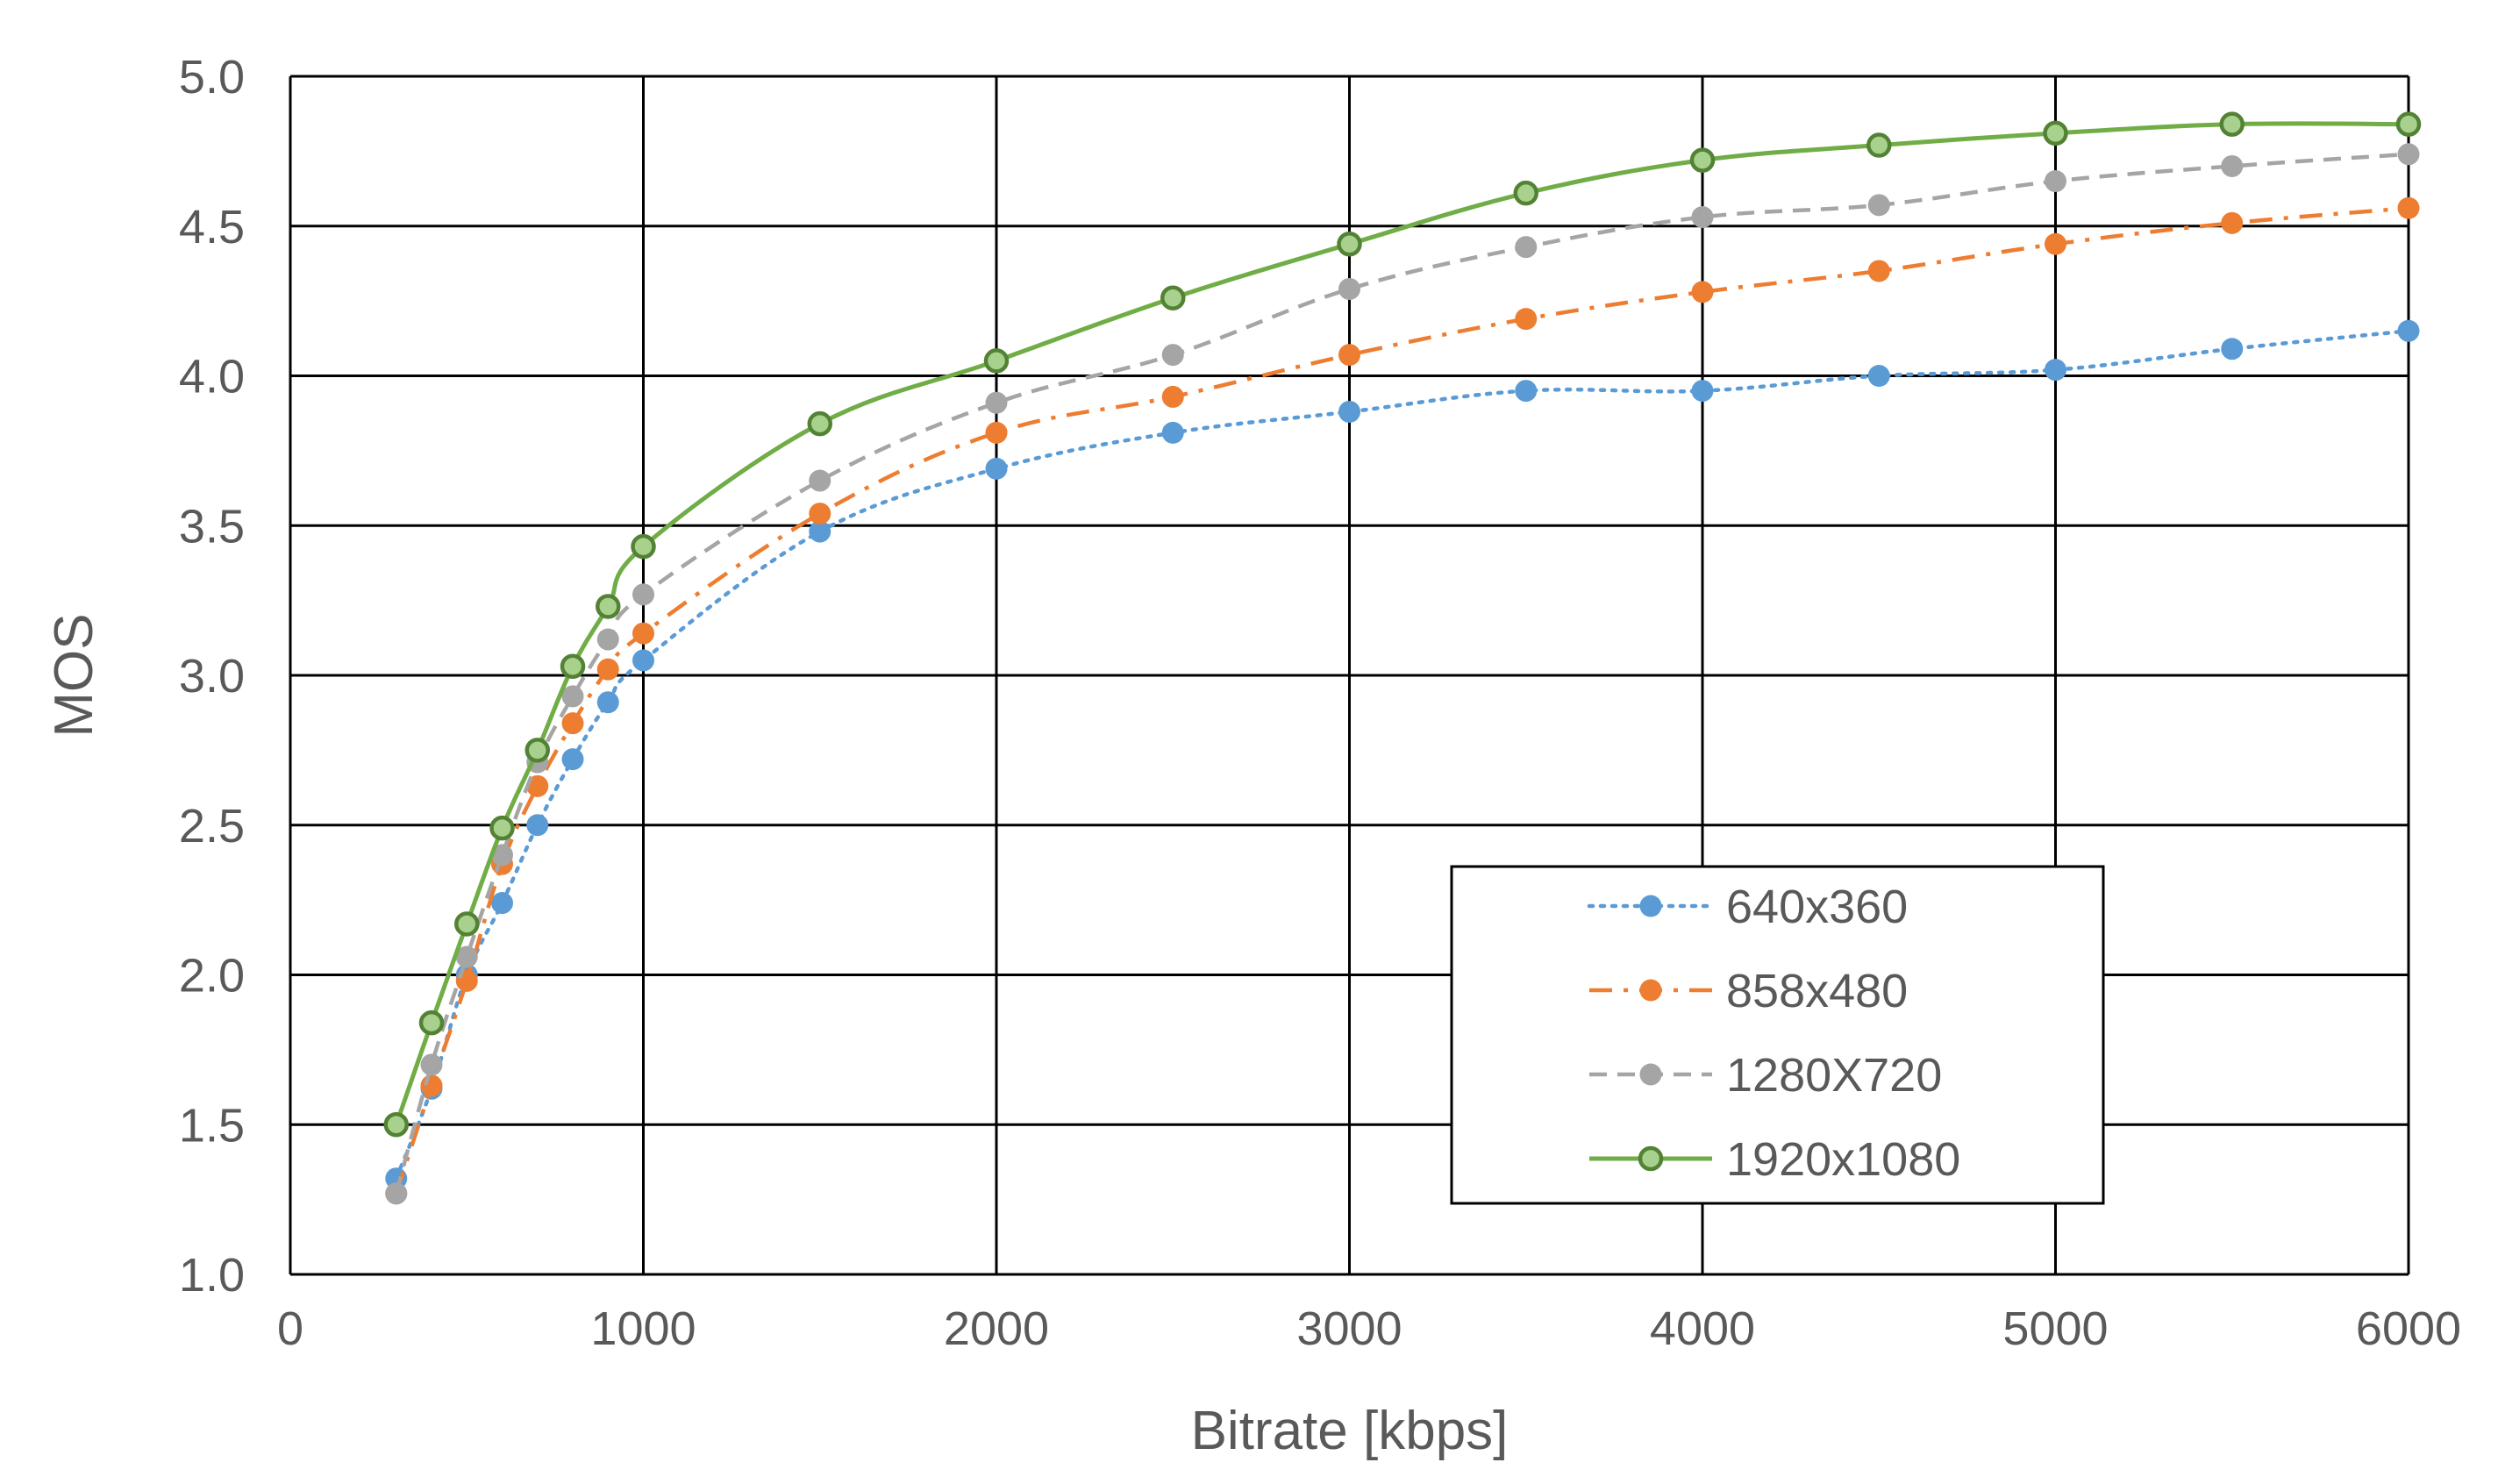  What do you see at coordinates (212, 77) in the screenshot?
I see `y-tick-label: 5.0` at bounding box center [212, 77].